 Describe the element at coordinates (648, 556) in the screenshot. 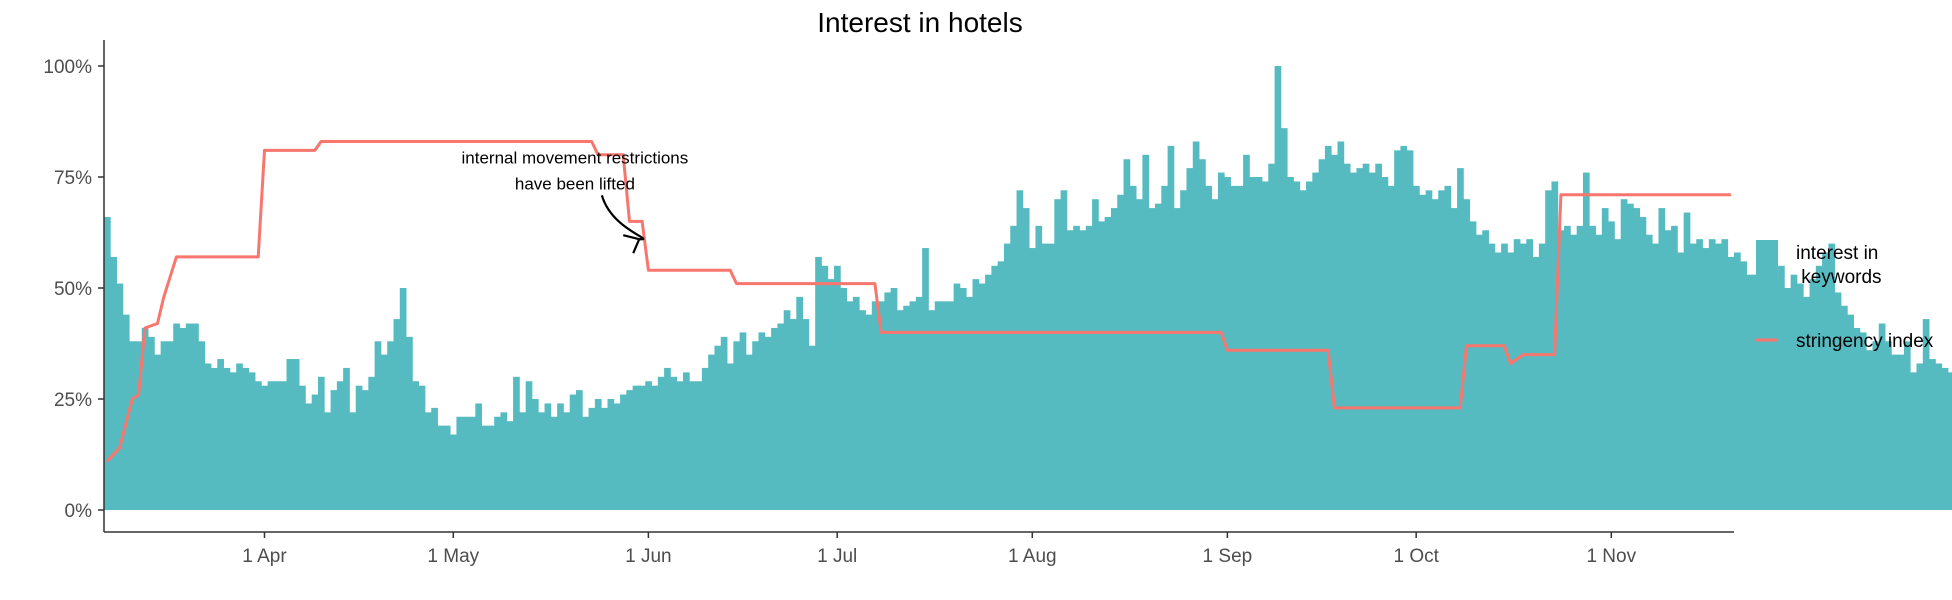

I see `x-tick-label: 1 Jun` at that location.